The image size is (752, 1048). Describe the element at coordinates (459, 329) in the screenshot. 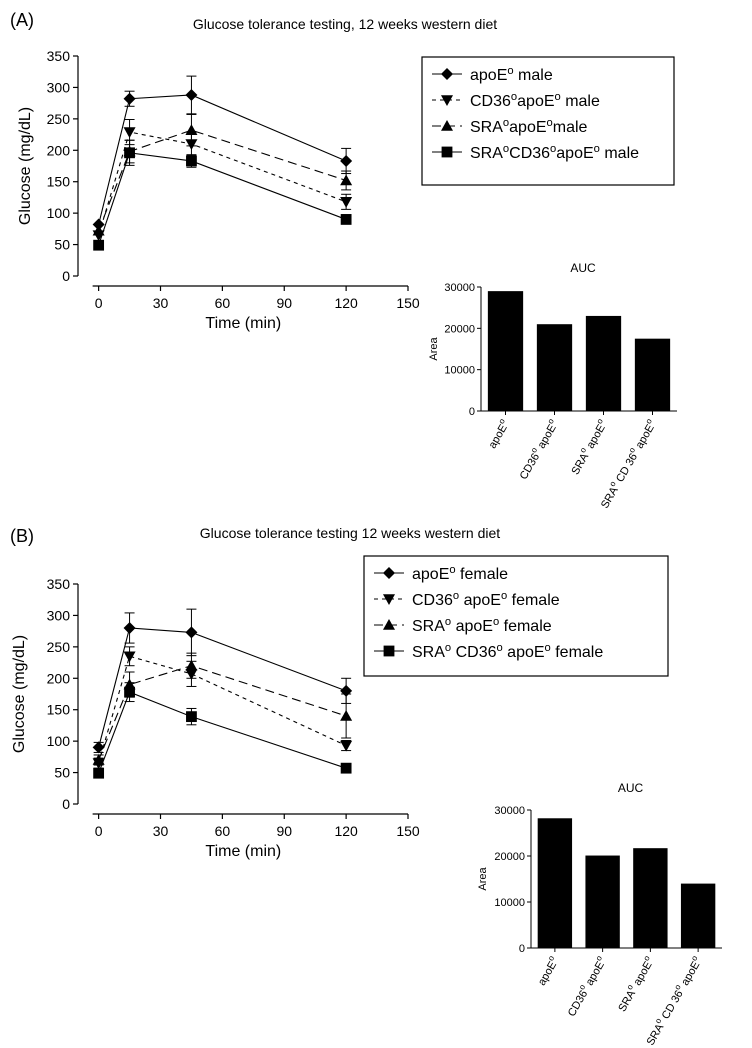

I see `auc-y-tick-label: 20000` at that location.